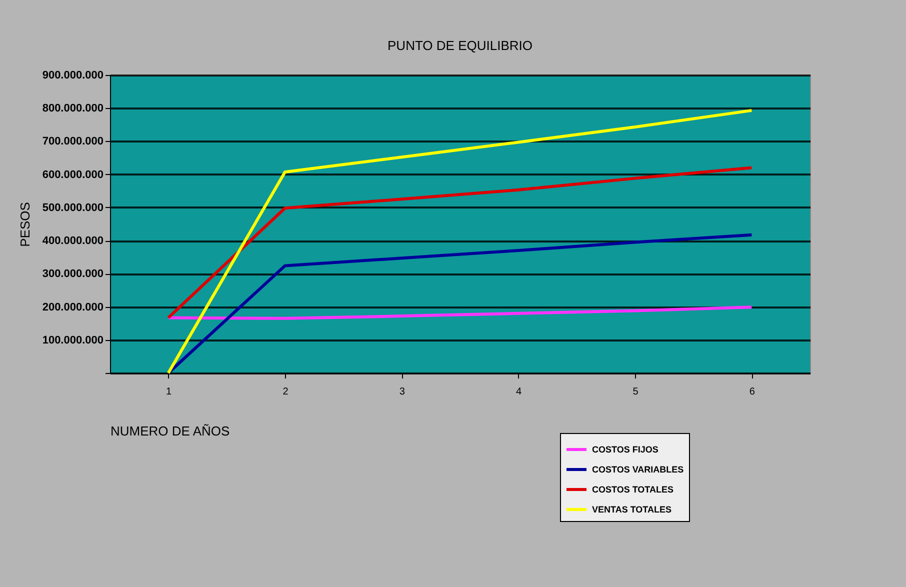 This screenshot has width=906, height=587. What do you see at coordinates (402, 392) in the screenshot?
I see `x-tick-label: 3` at bounding box center [402, 392].